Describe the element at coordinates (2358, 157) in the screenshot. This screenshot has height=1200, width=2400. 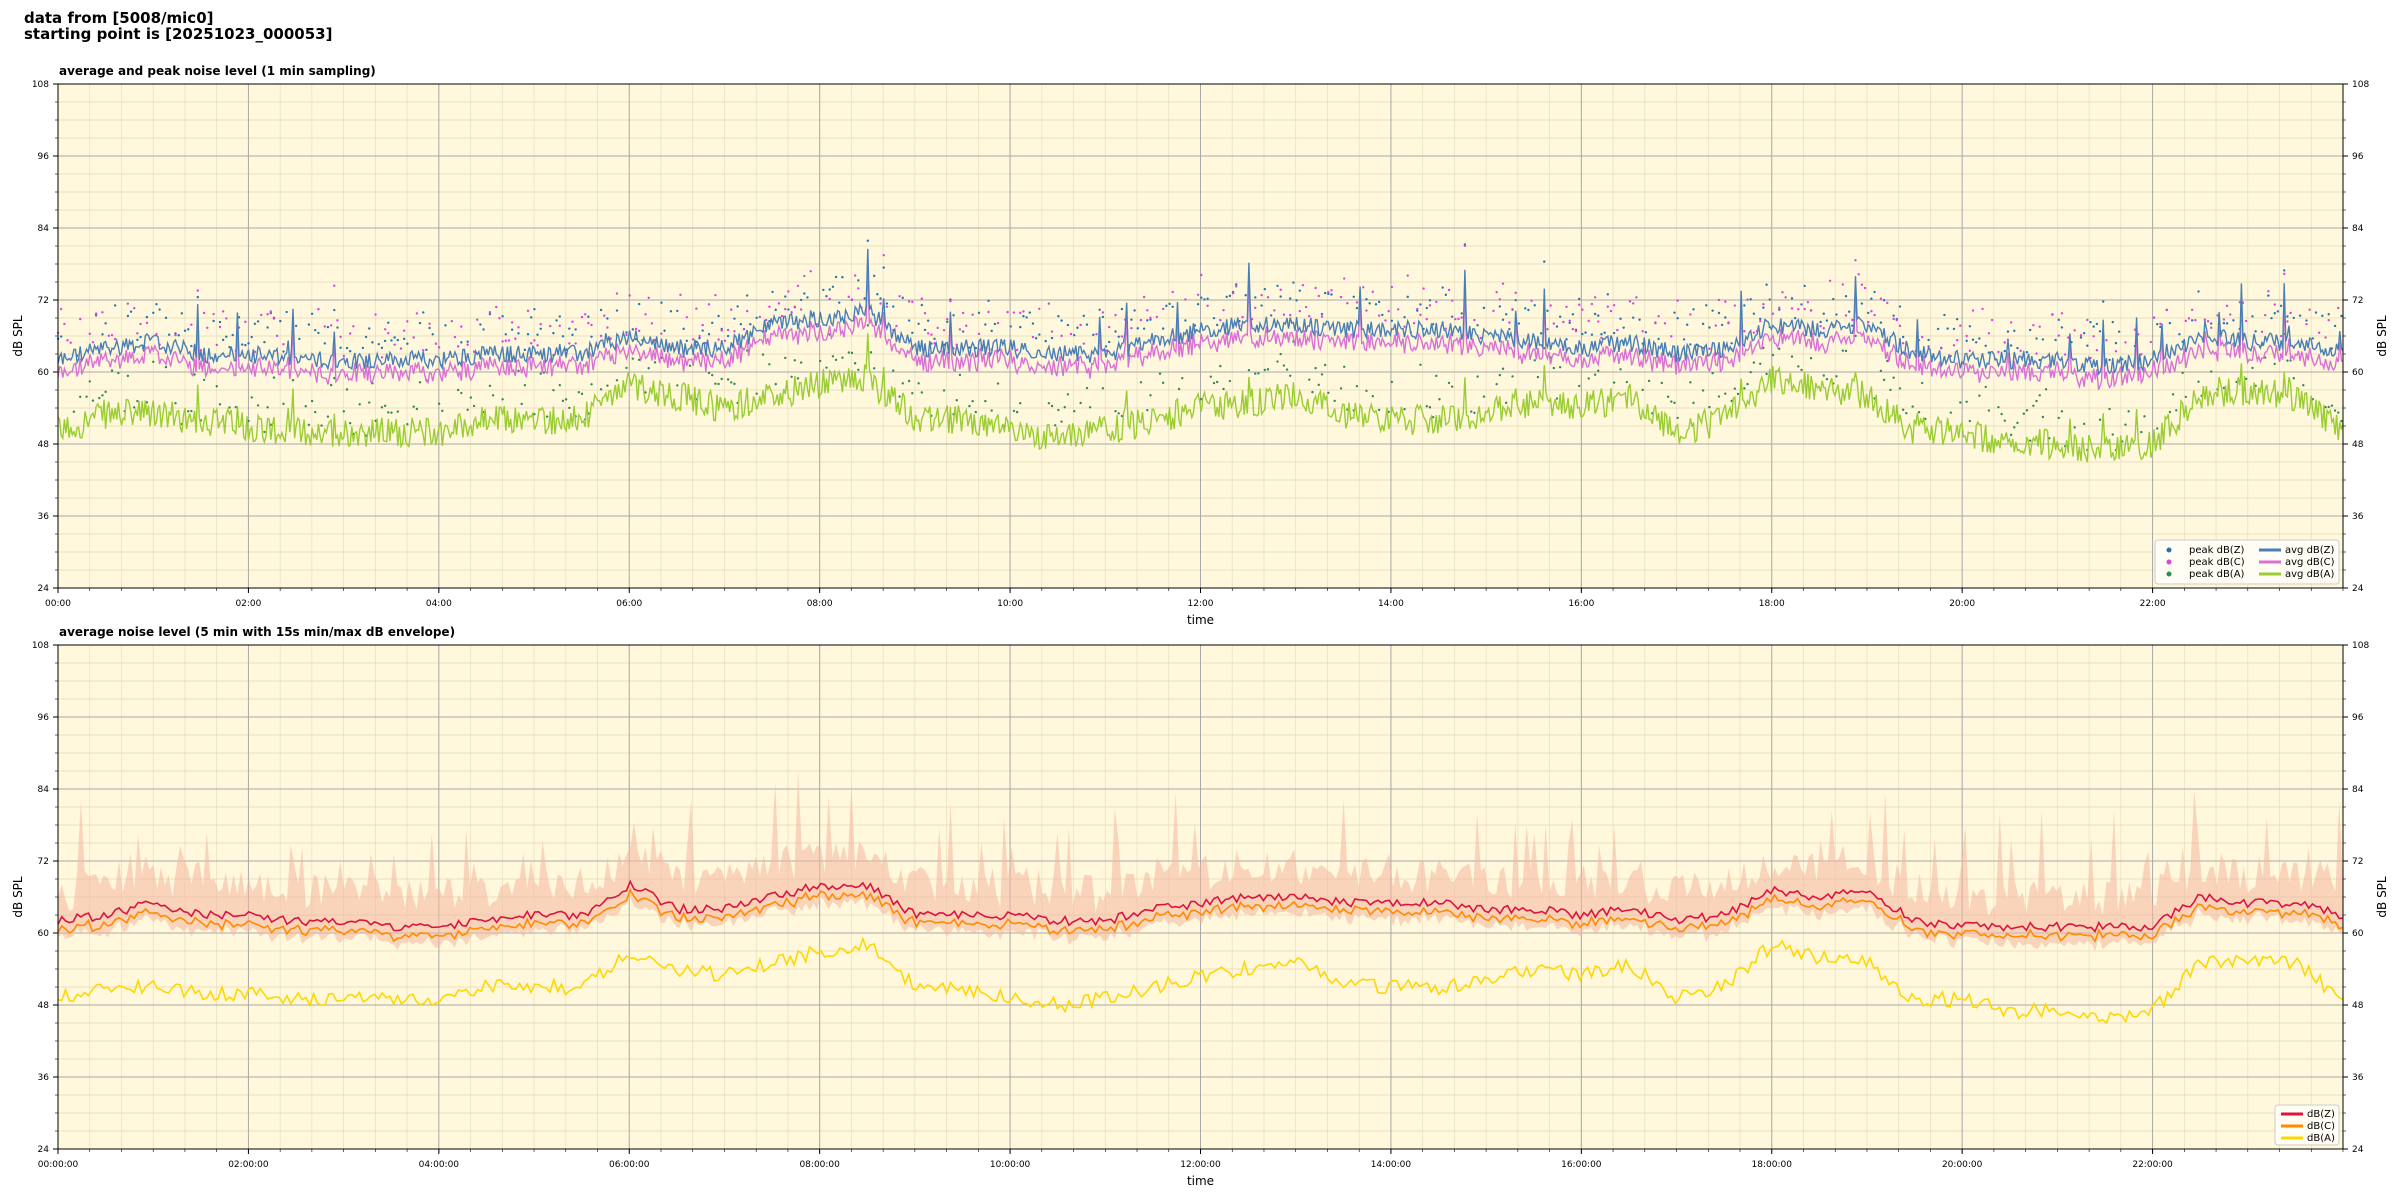
I see `y-tick-label: 96` at that location.